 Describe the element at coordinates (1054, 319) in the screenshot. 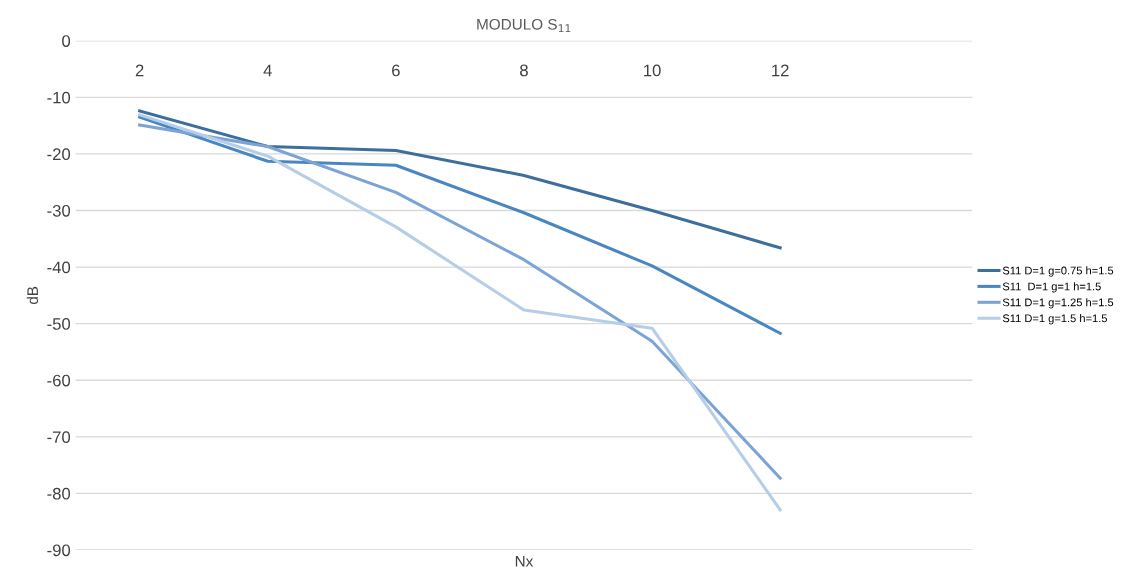

I see `legend-label: S11 D=1 g=1.5 h=1.5` at that location.